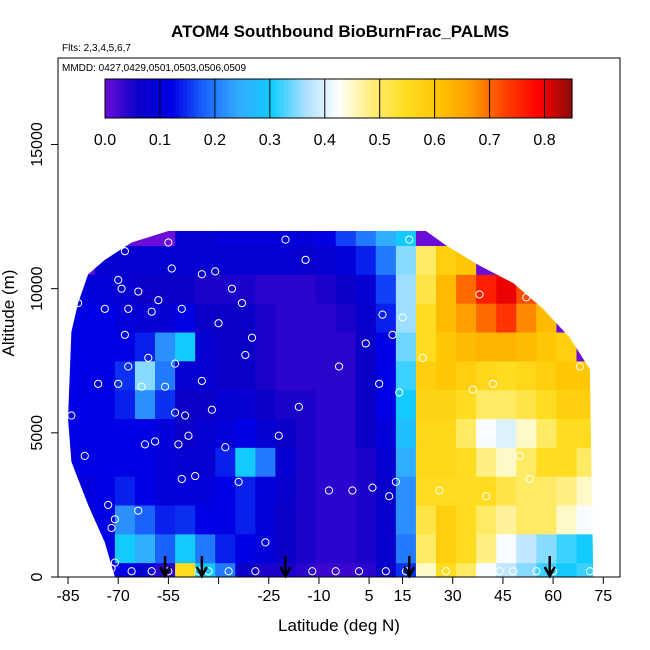 Image resolution: width=650 pixels, height=650 pixels. I want to click on colorbar-frame, so click(338, 98).